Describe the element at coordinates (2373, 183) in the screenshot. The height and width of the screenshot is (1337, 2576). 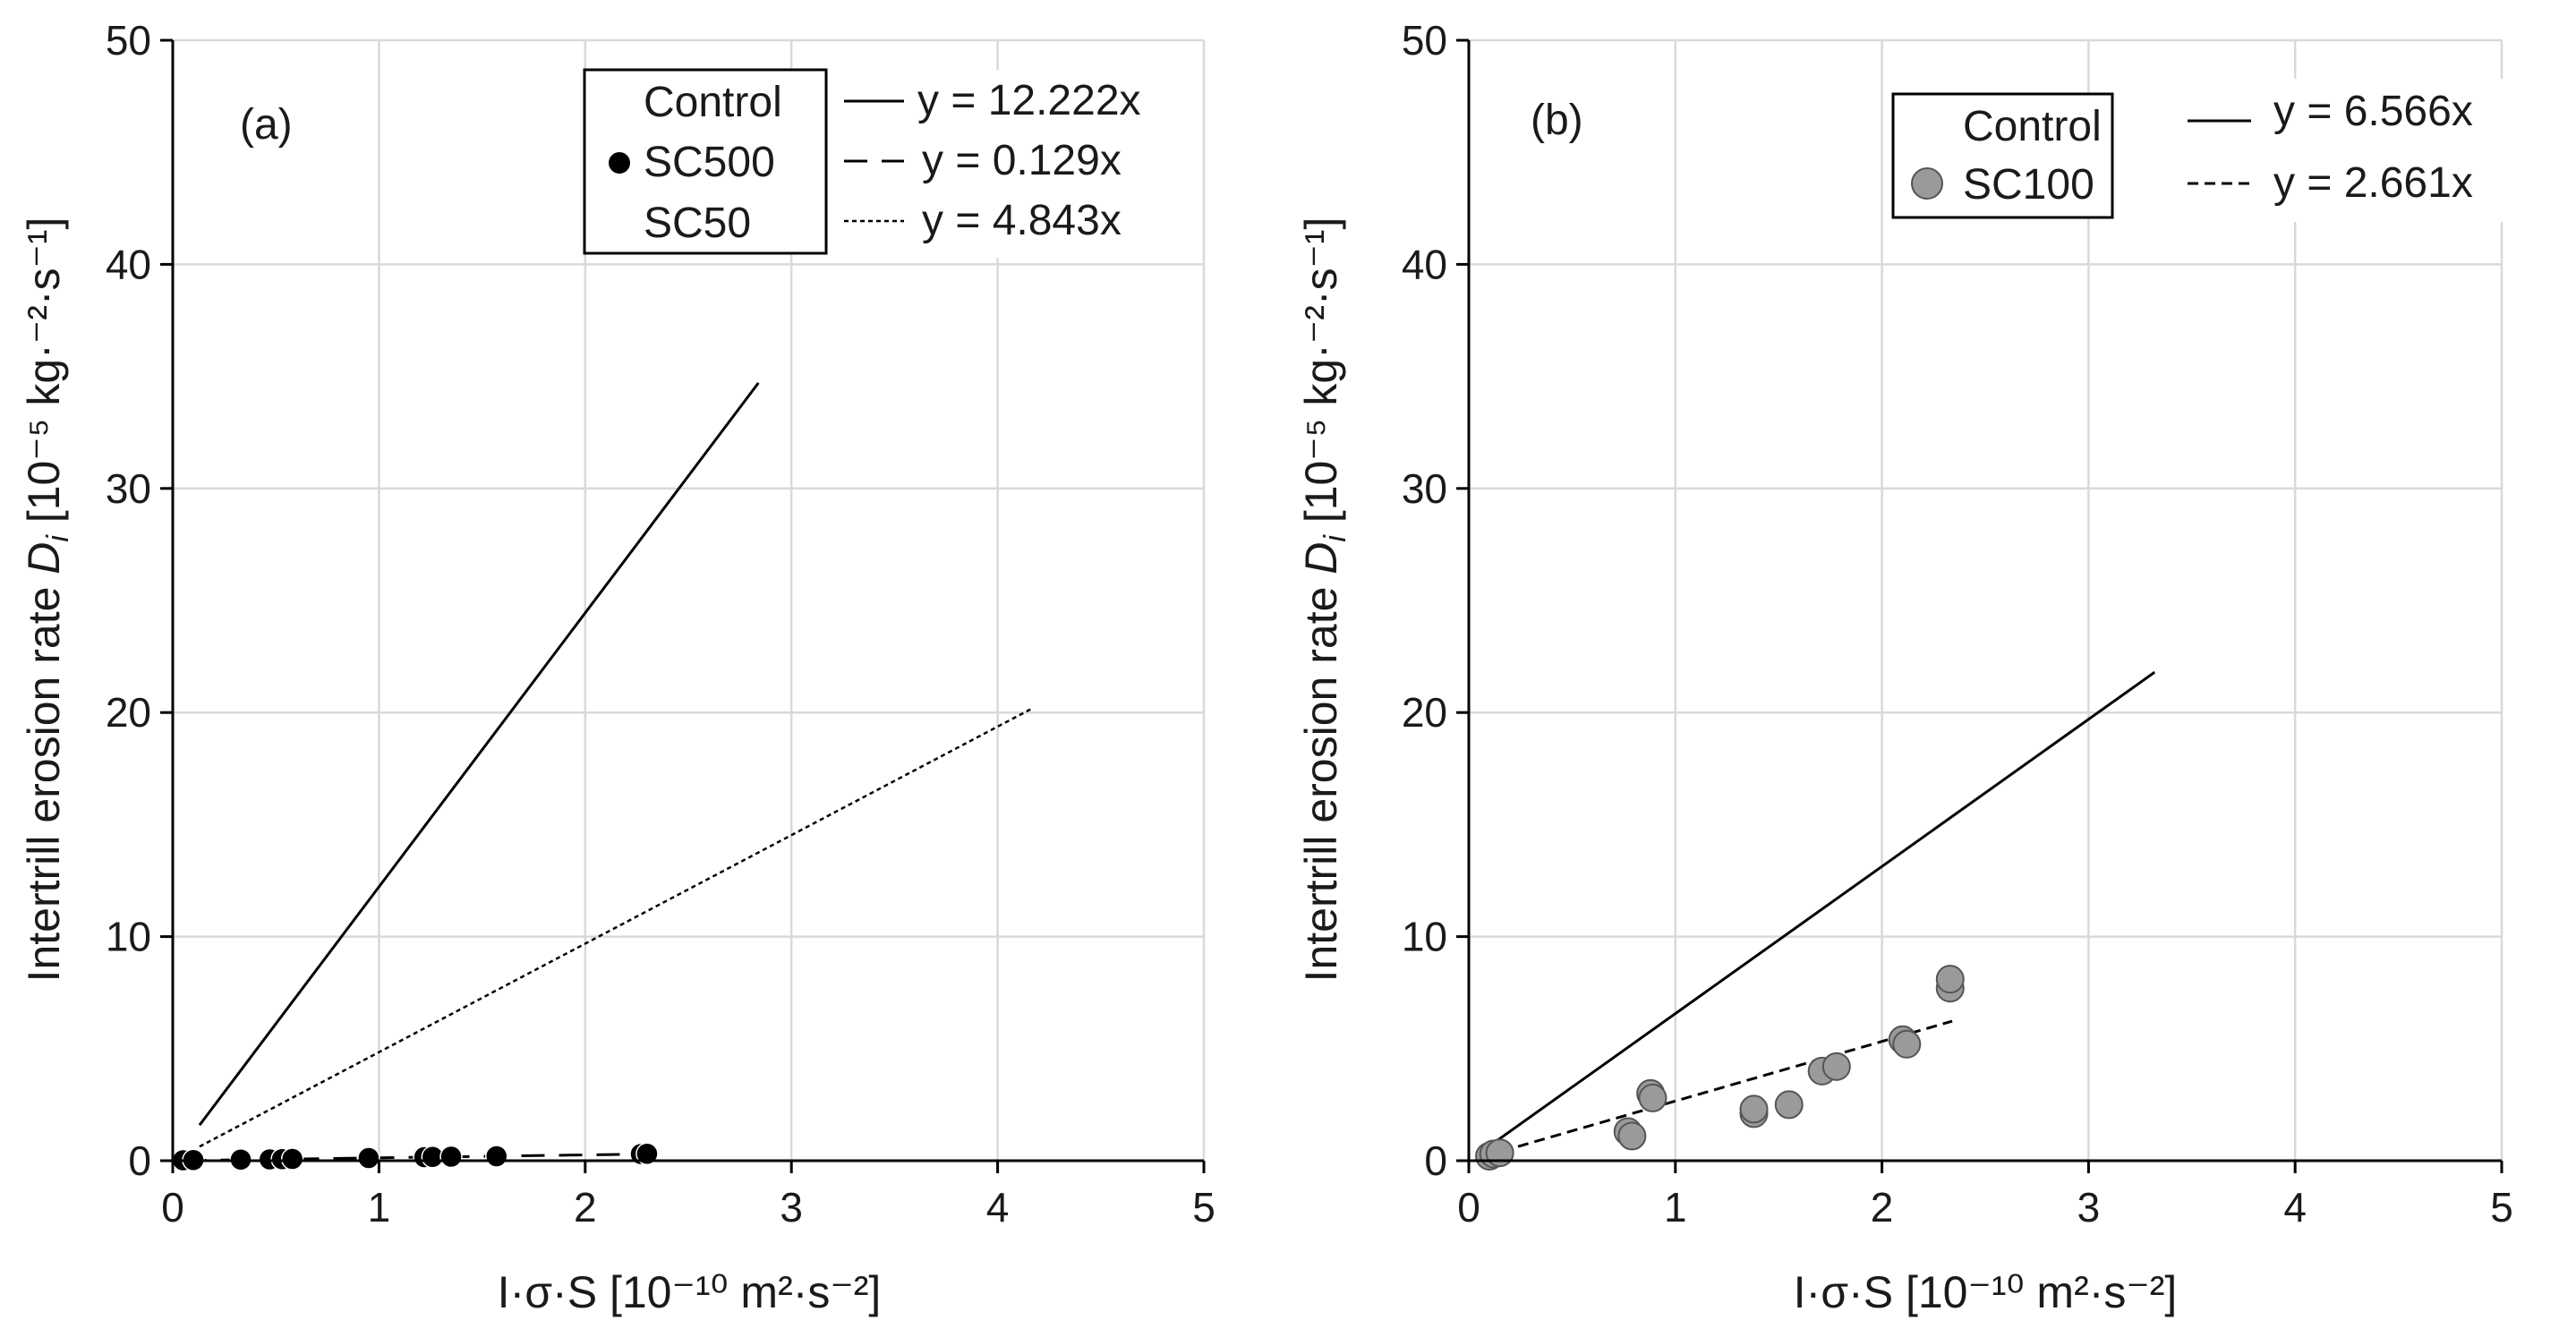
I see `legend-eq-sc100: y = 2.661x` at that location.